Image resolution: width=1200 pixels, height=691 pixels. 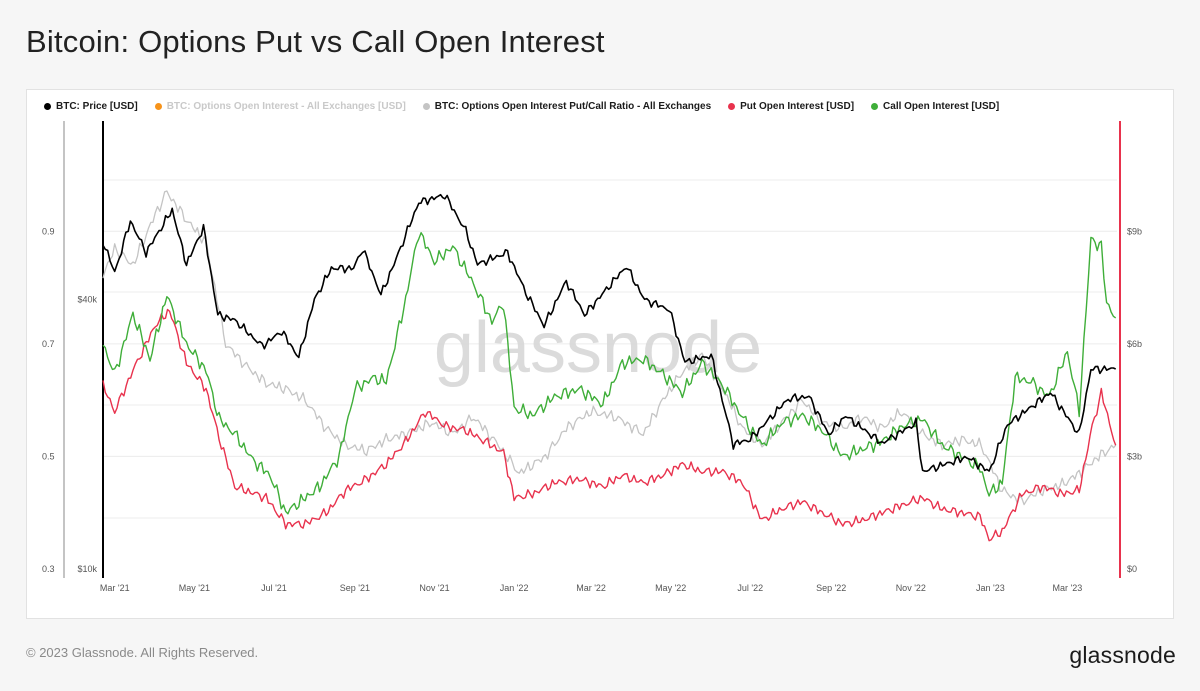 I want to click on legend-label-call: Call Open Interest [USD], so click(x=941, y=106).